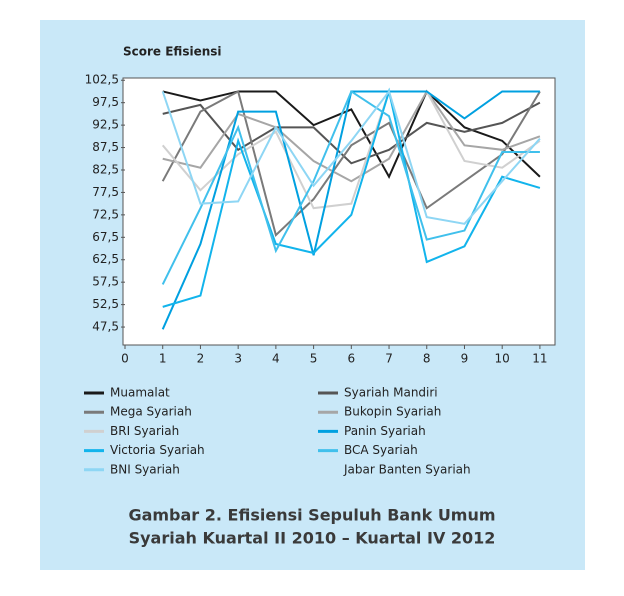  What do you see at coordinates (105, 327) in the screenshot?
I see `y-tick-label: 47,5` at bounding box center [105, 327].